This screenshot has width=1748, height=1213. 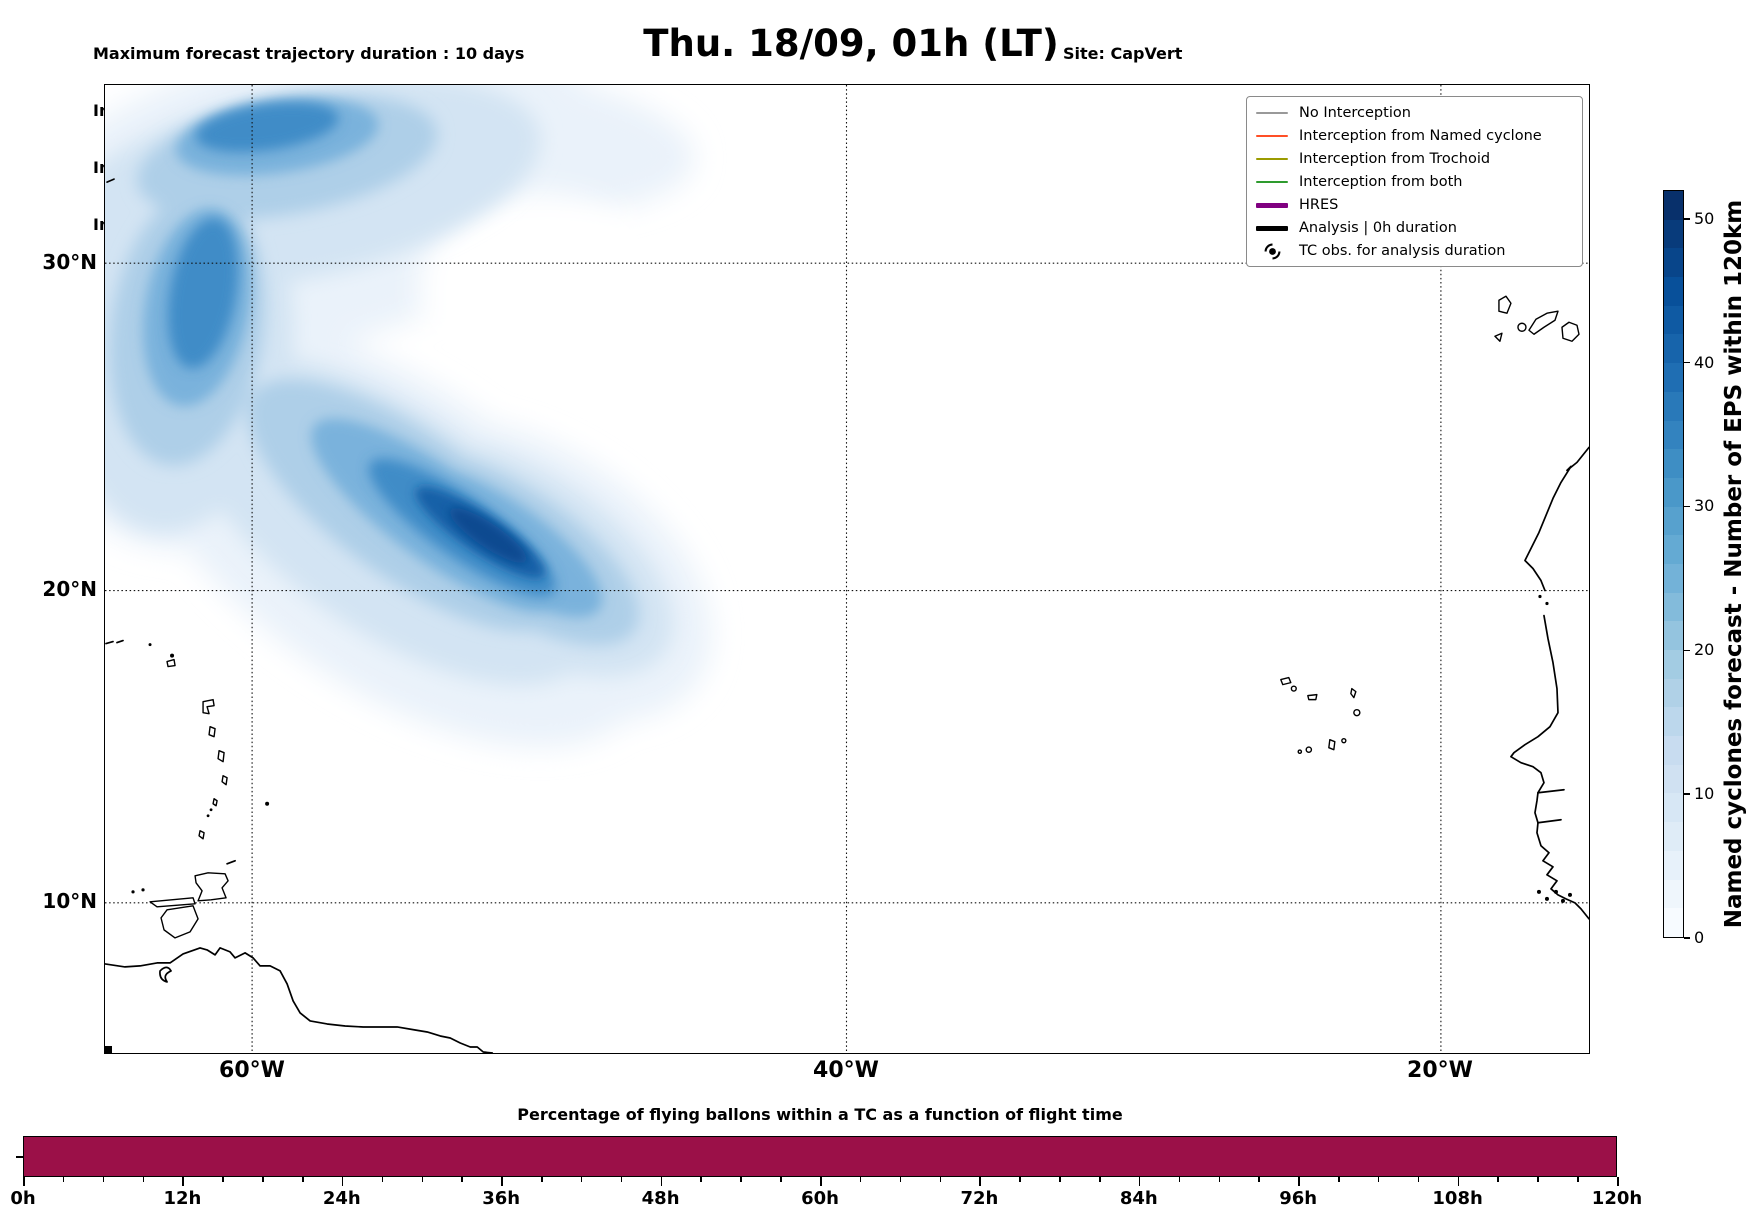 I want to click on balloon-percentage-bar, so click(x=820, y=1156).